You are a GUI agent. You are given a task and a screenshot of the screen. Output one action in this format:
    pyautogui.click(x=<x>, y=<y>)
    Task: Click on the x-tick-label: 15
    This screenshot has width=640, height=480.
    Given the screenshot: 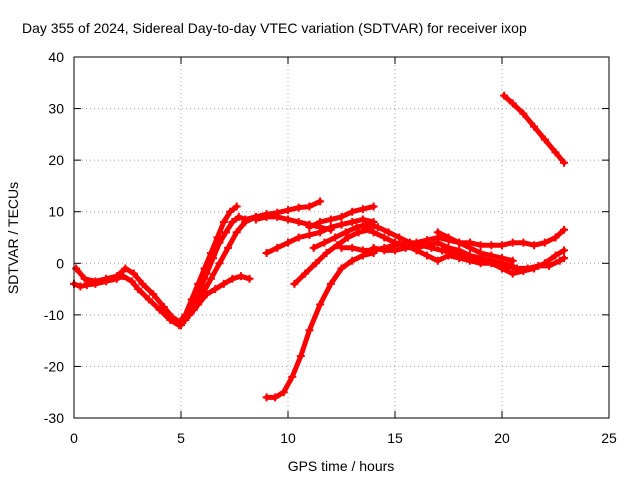 What is the action you would take?
    pyautogui.click(x=395, y=438)
    